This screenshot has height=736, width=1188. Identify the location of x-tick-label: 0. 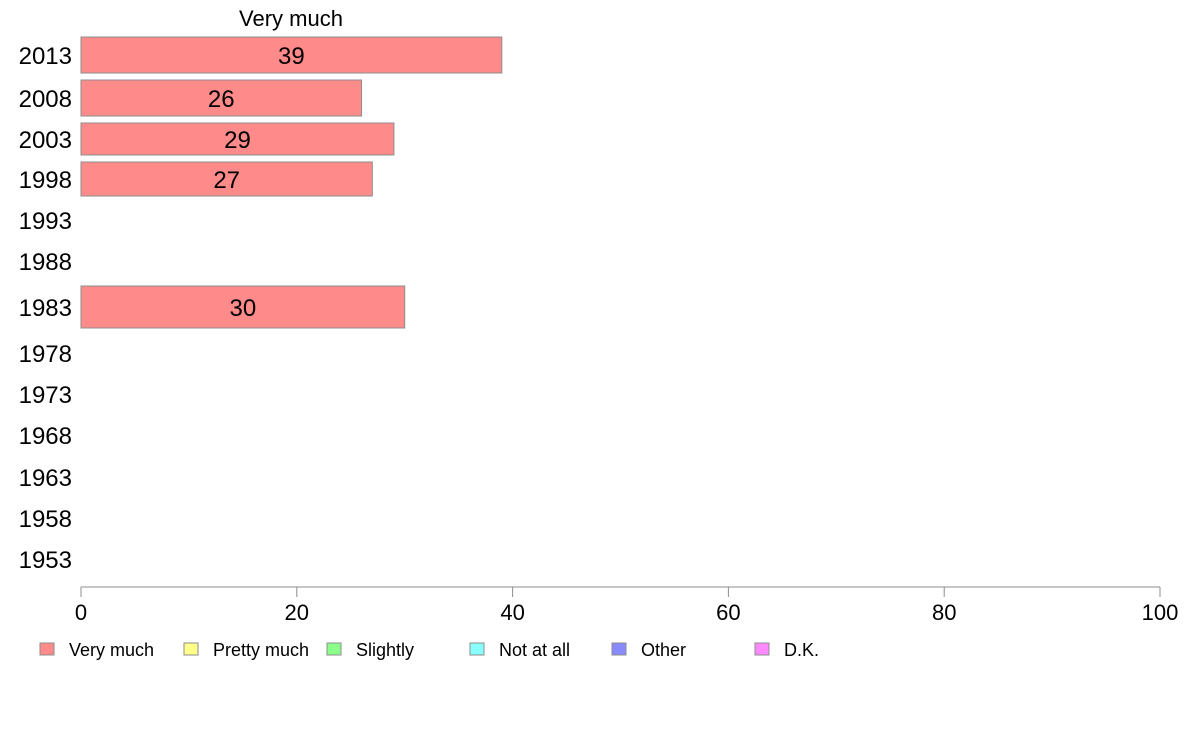
(81, 612).